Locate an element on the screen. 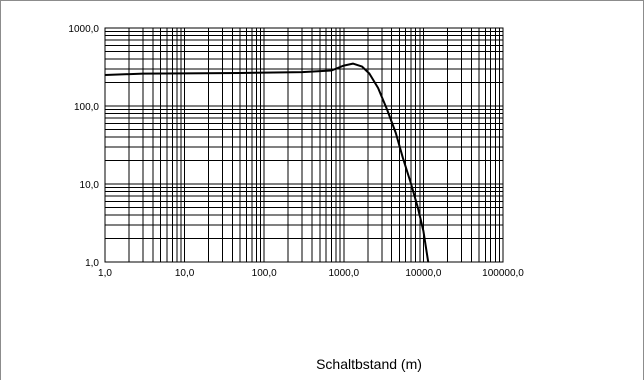  x-tick-label: 10000,0 is located at coordinates (423, 273).